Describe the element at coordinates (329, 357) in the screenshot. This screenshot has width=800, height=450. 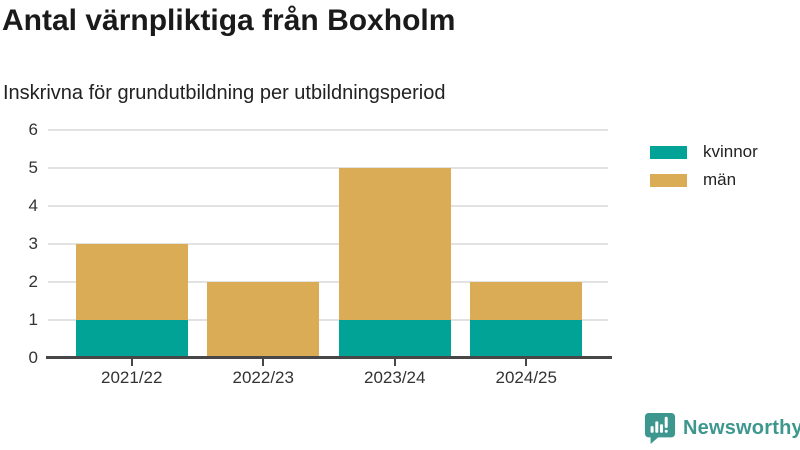
I see `x-axis-line` at that location.